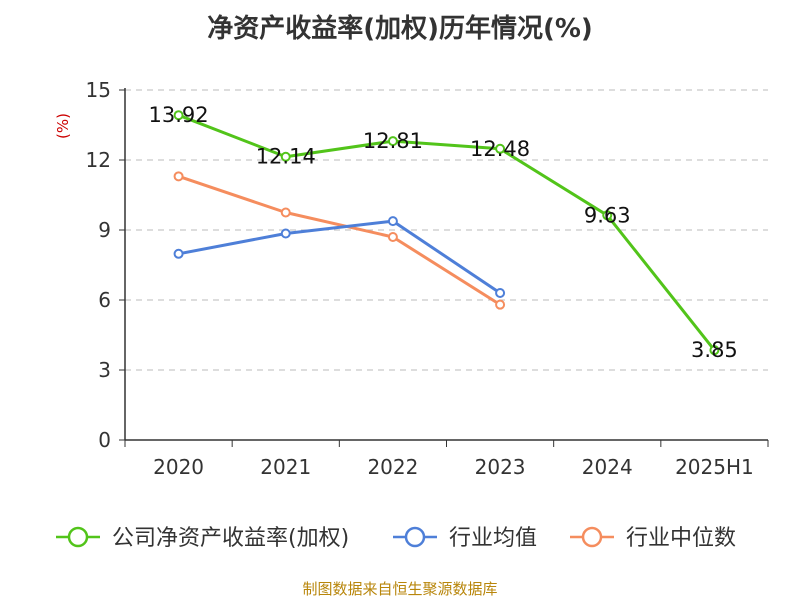 The width and height of the screenshot is (800, 600). What do you see at coordinates (285, 467) in the screenshot?
I see `x-tick-label: 2021` at bounding box center [285, 467].